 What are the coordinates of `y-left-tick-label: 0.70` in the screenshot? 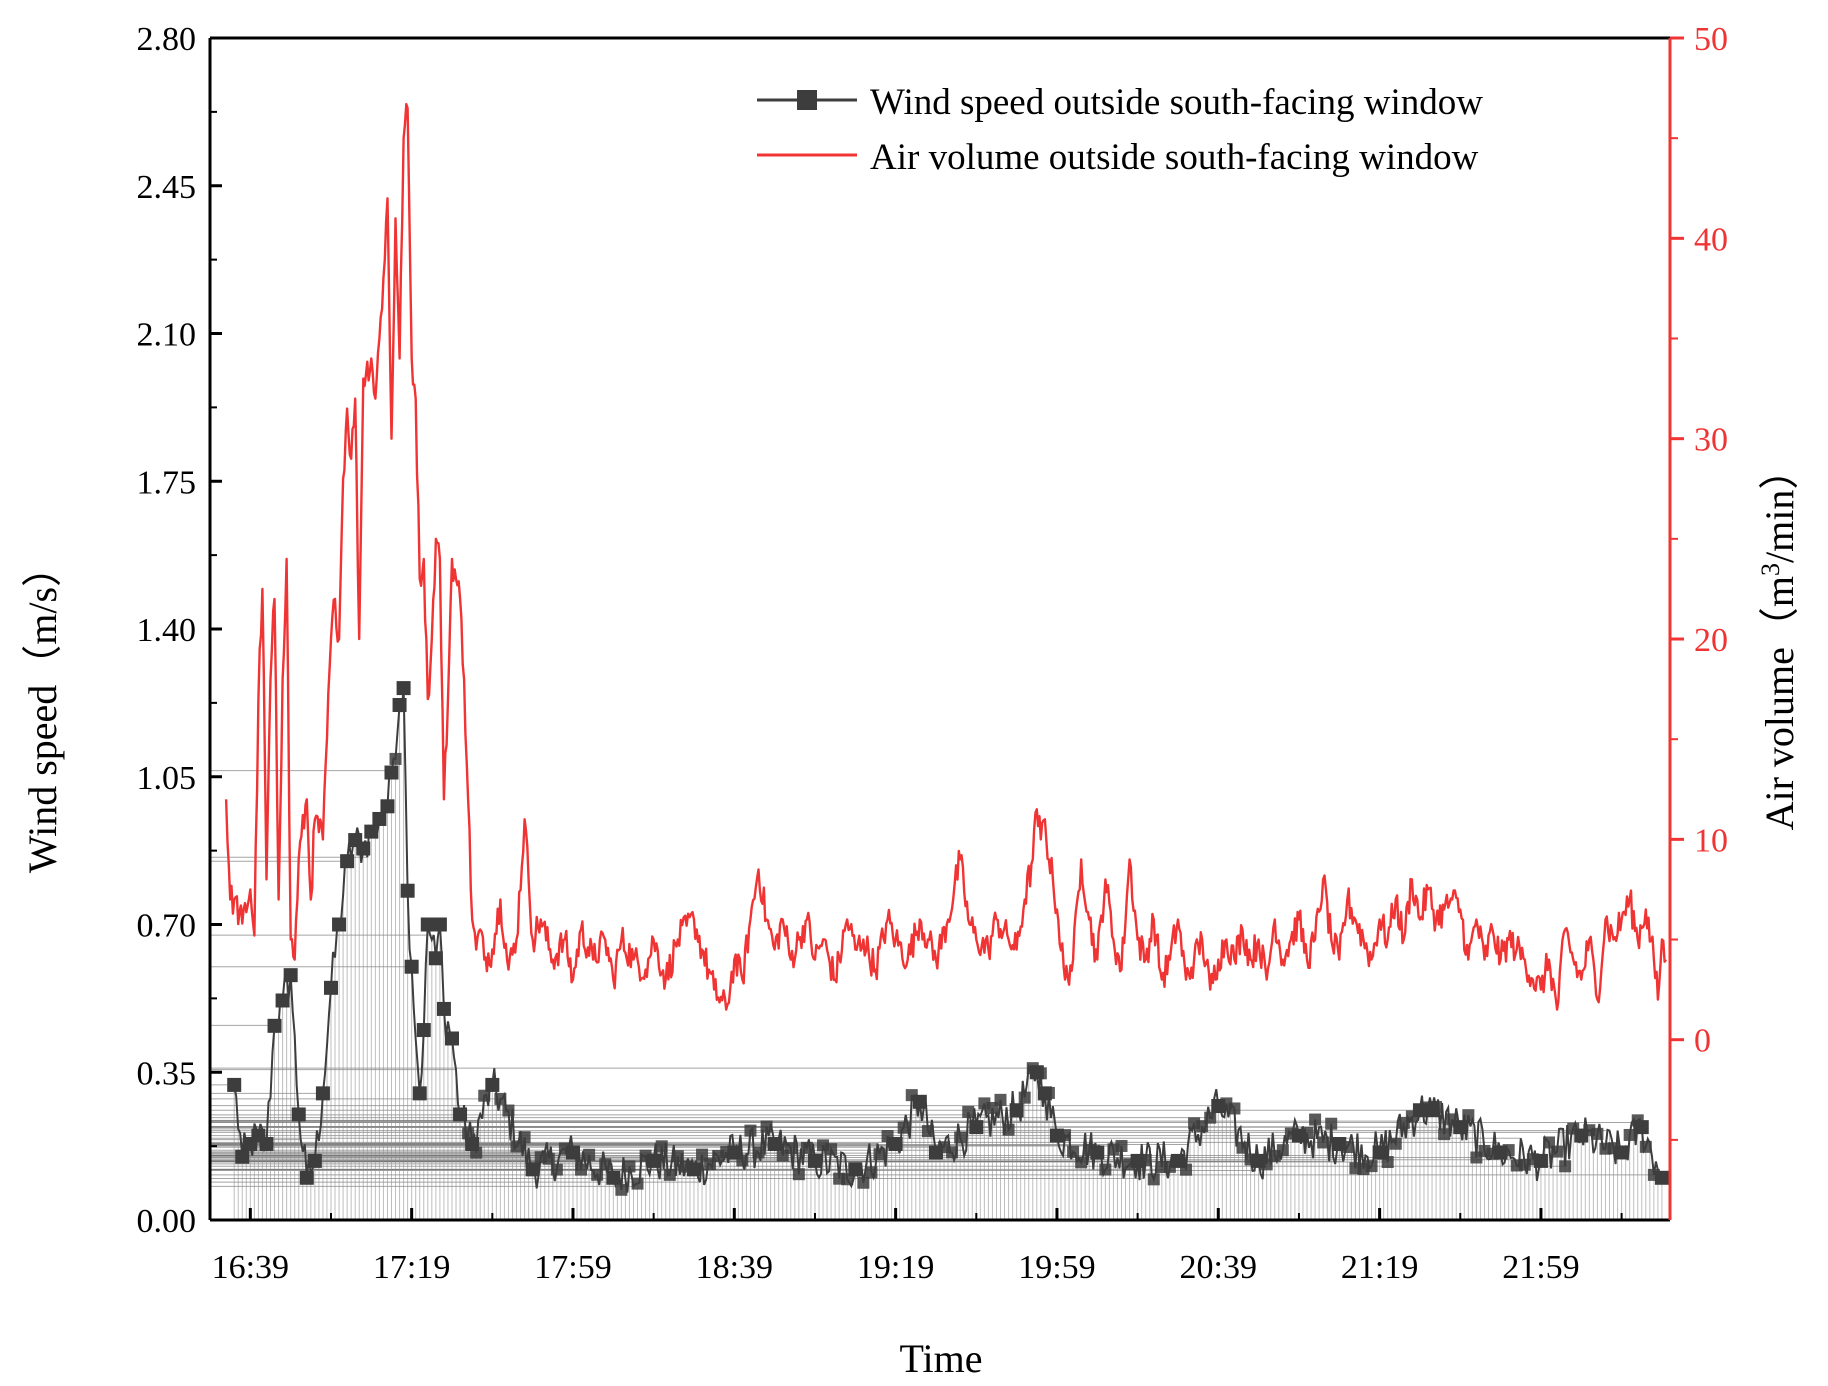 It's located at (167, 926).